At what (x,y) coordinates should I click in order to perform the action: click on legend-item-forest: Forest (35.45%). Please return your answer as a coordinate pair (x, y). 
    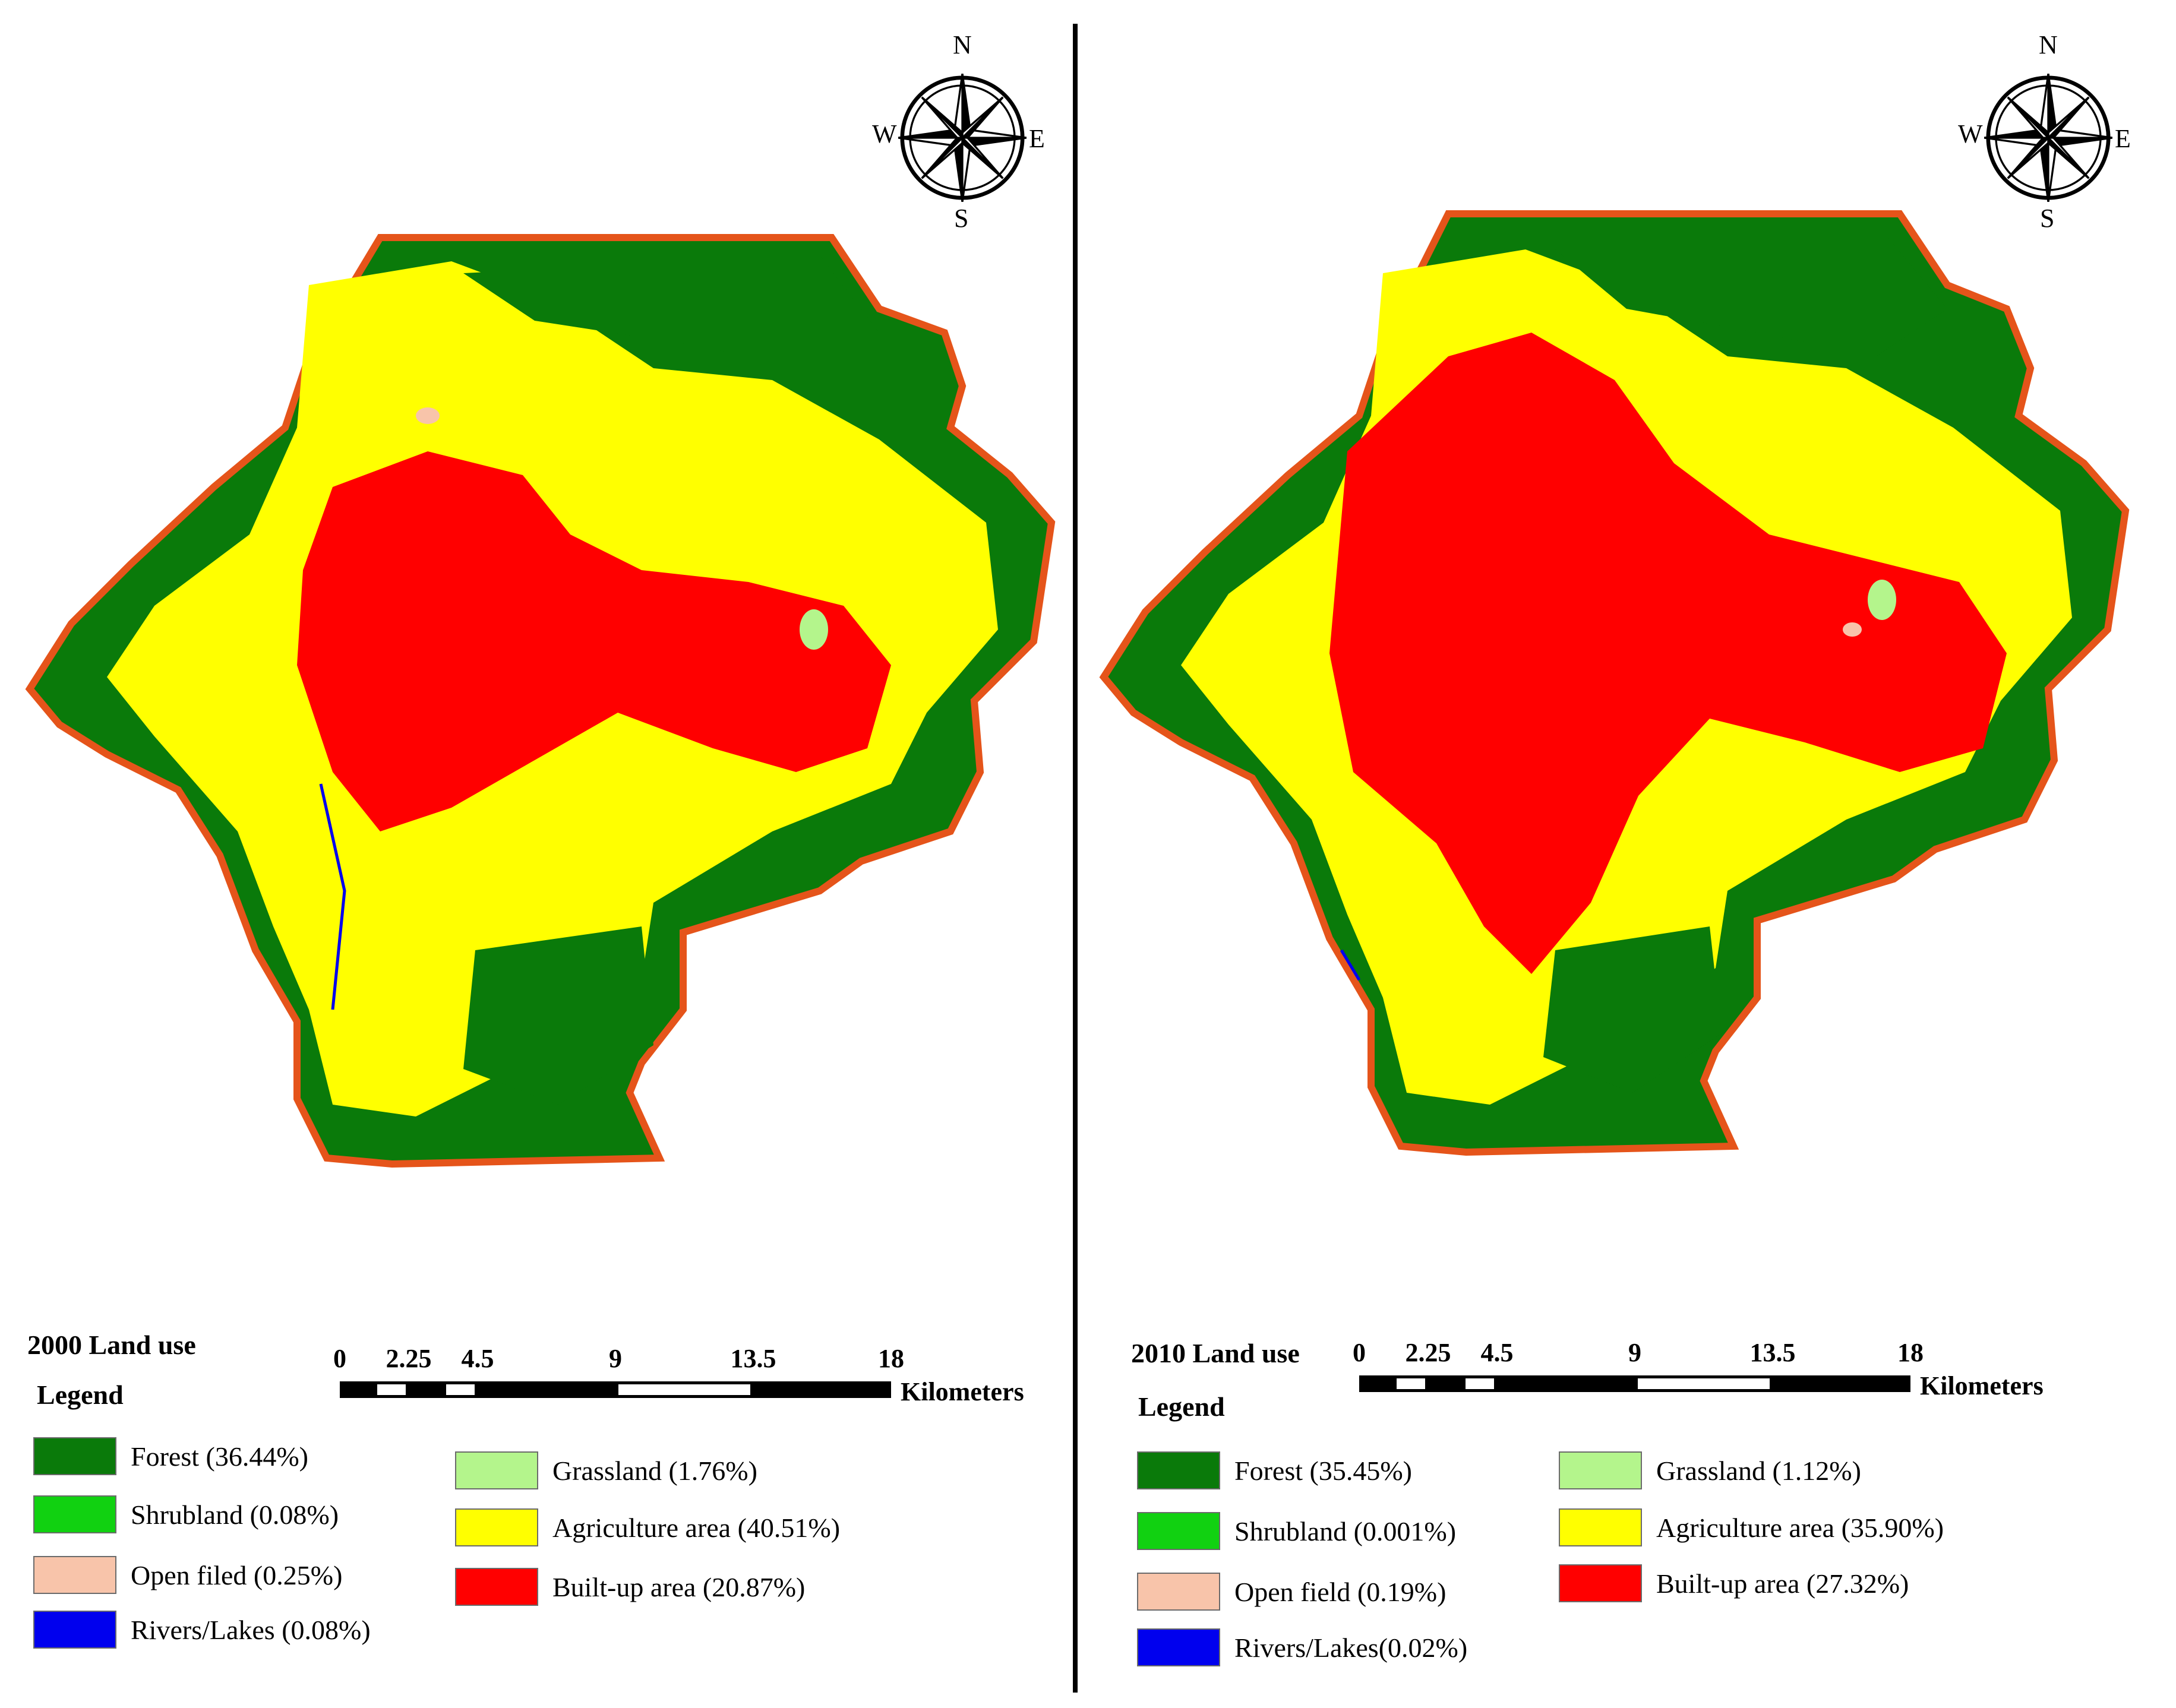
    Looking at the image, I should click on (1274, 1470).